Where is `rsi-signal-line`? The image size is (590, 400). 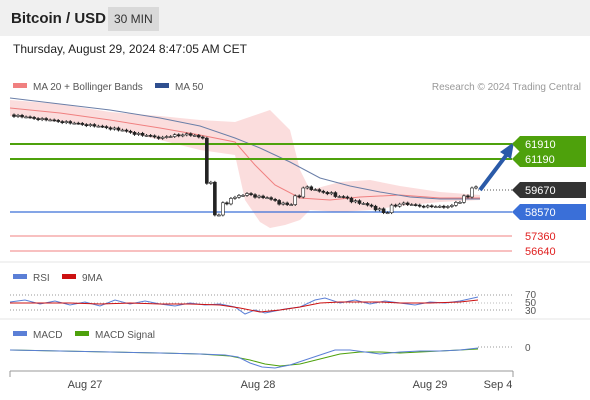
rsi-signal-line is located at coordinates (244, 306).